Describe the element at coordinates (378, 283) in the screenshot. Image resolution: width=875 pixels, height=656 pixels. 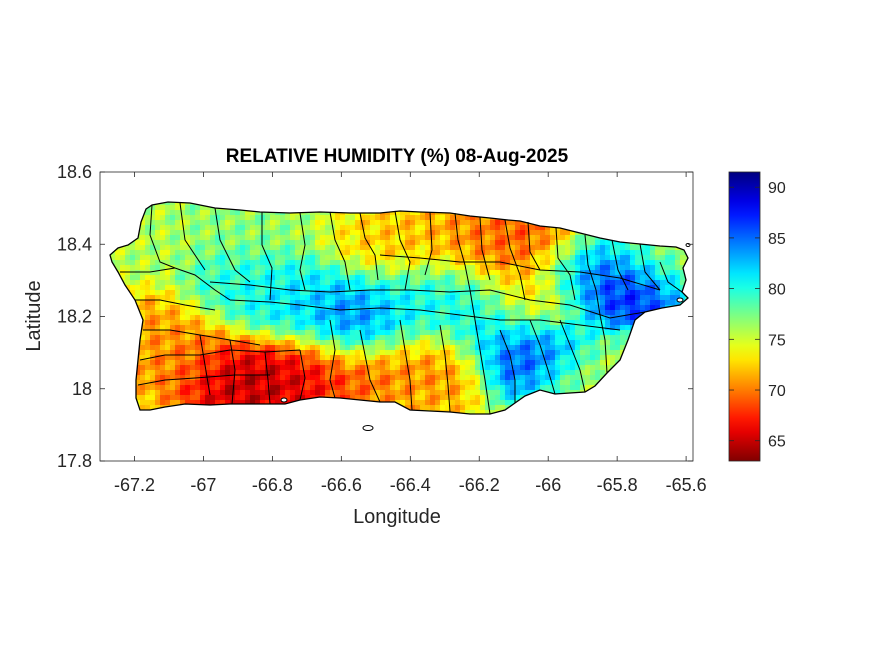
I see `heat-cell-2060` at that location.